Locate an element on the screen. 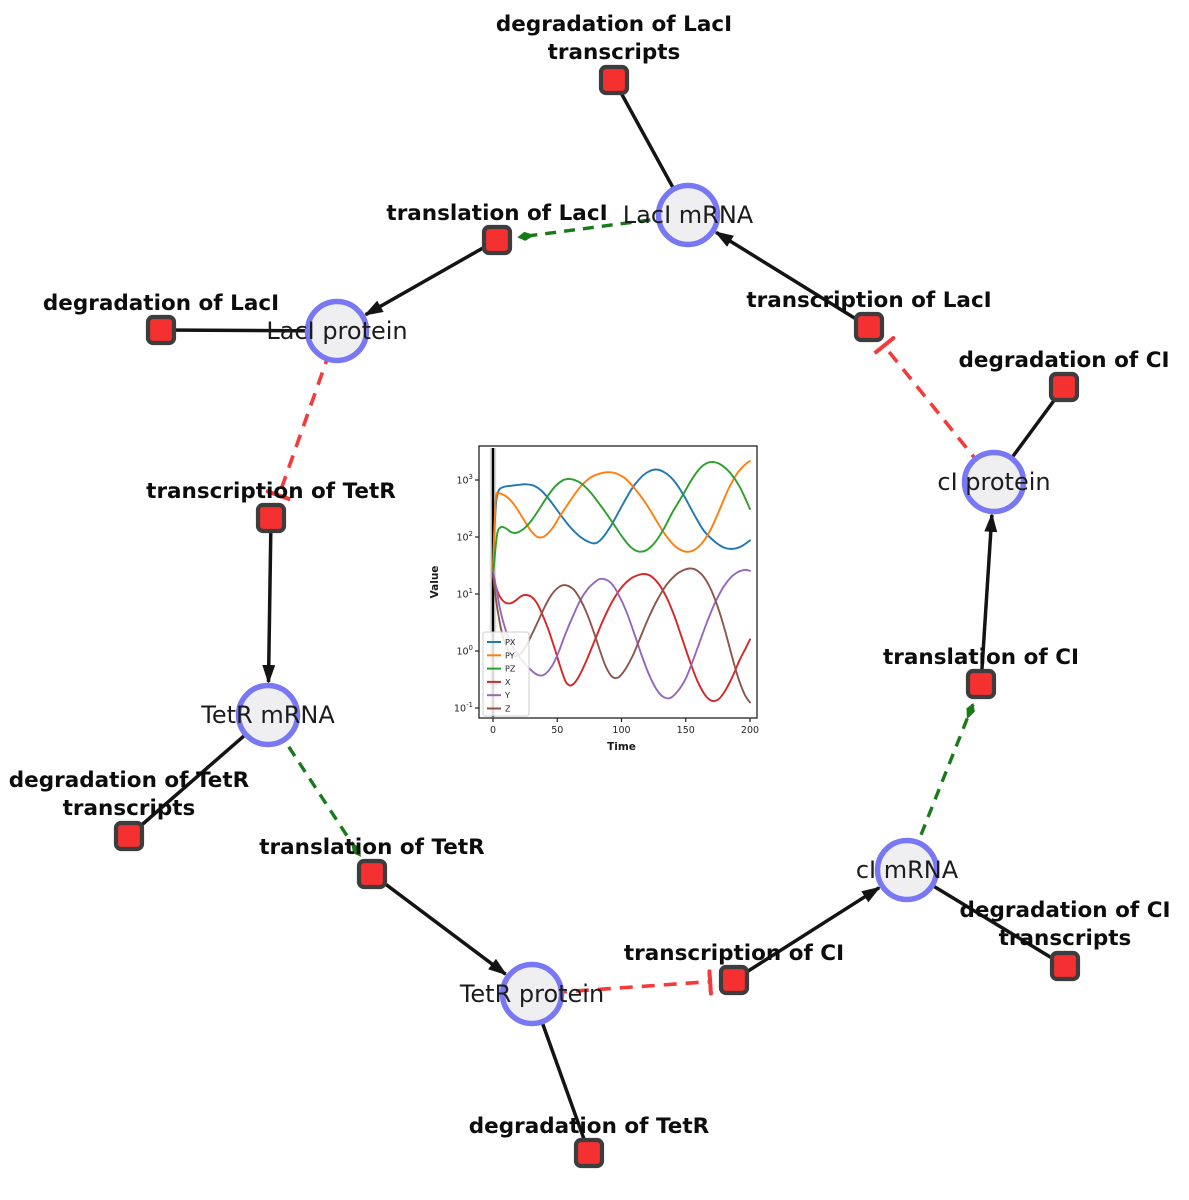 The width and height of the screenshot is (1189, 1200). reaction-label-deg_lacI_tx-line1: transcripts is located at coordinates (614, 52).